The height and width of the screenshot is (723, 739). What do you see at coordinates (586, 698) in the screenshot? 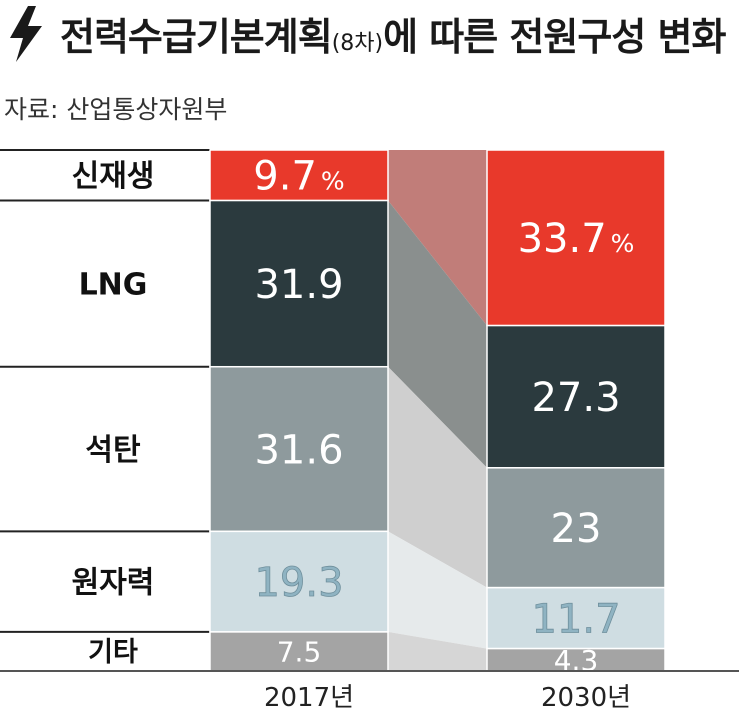
I see `category-label: 2030년` at bounding box center [586, 698].